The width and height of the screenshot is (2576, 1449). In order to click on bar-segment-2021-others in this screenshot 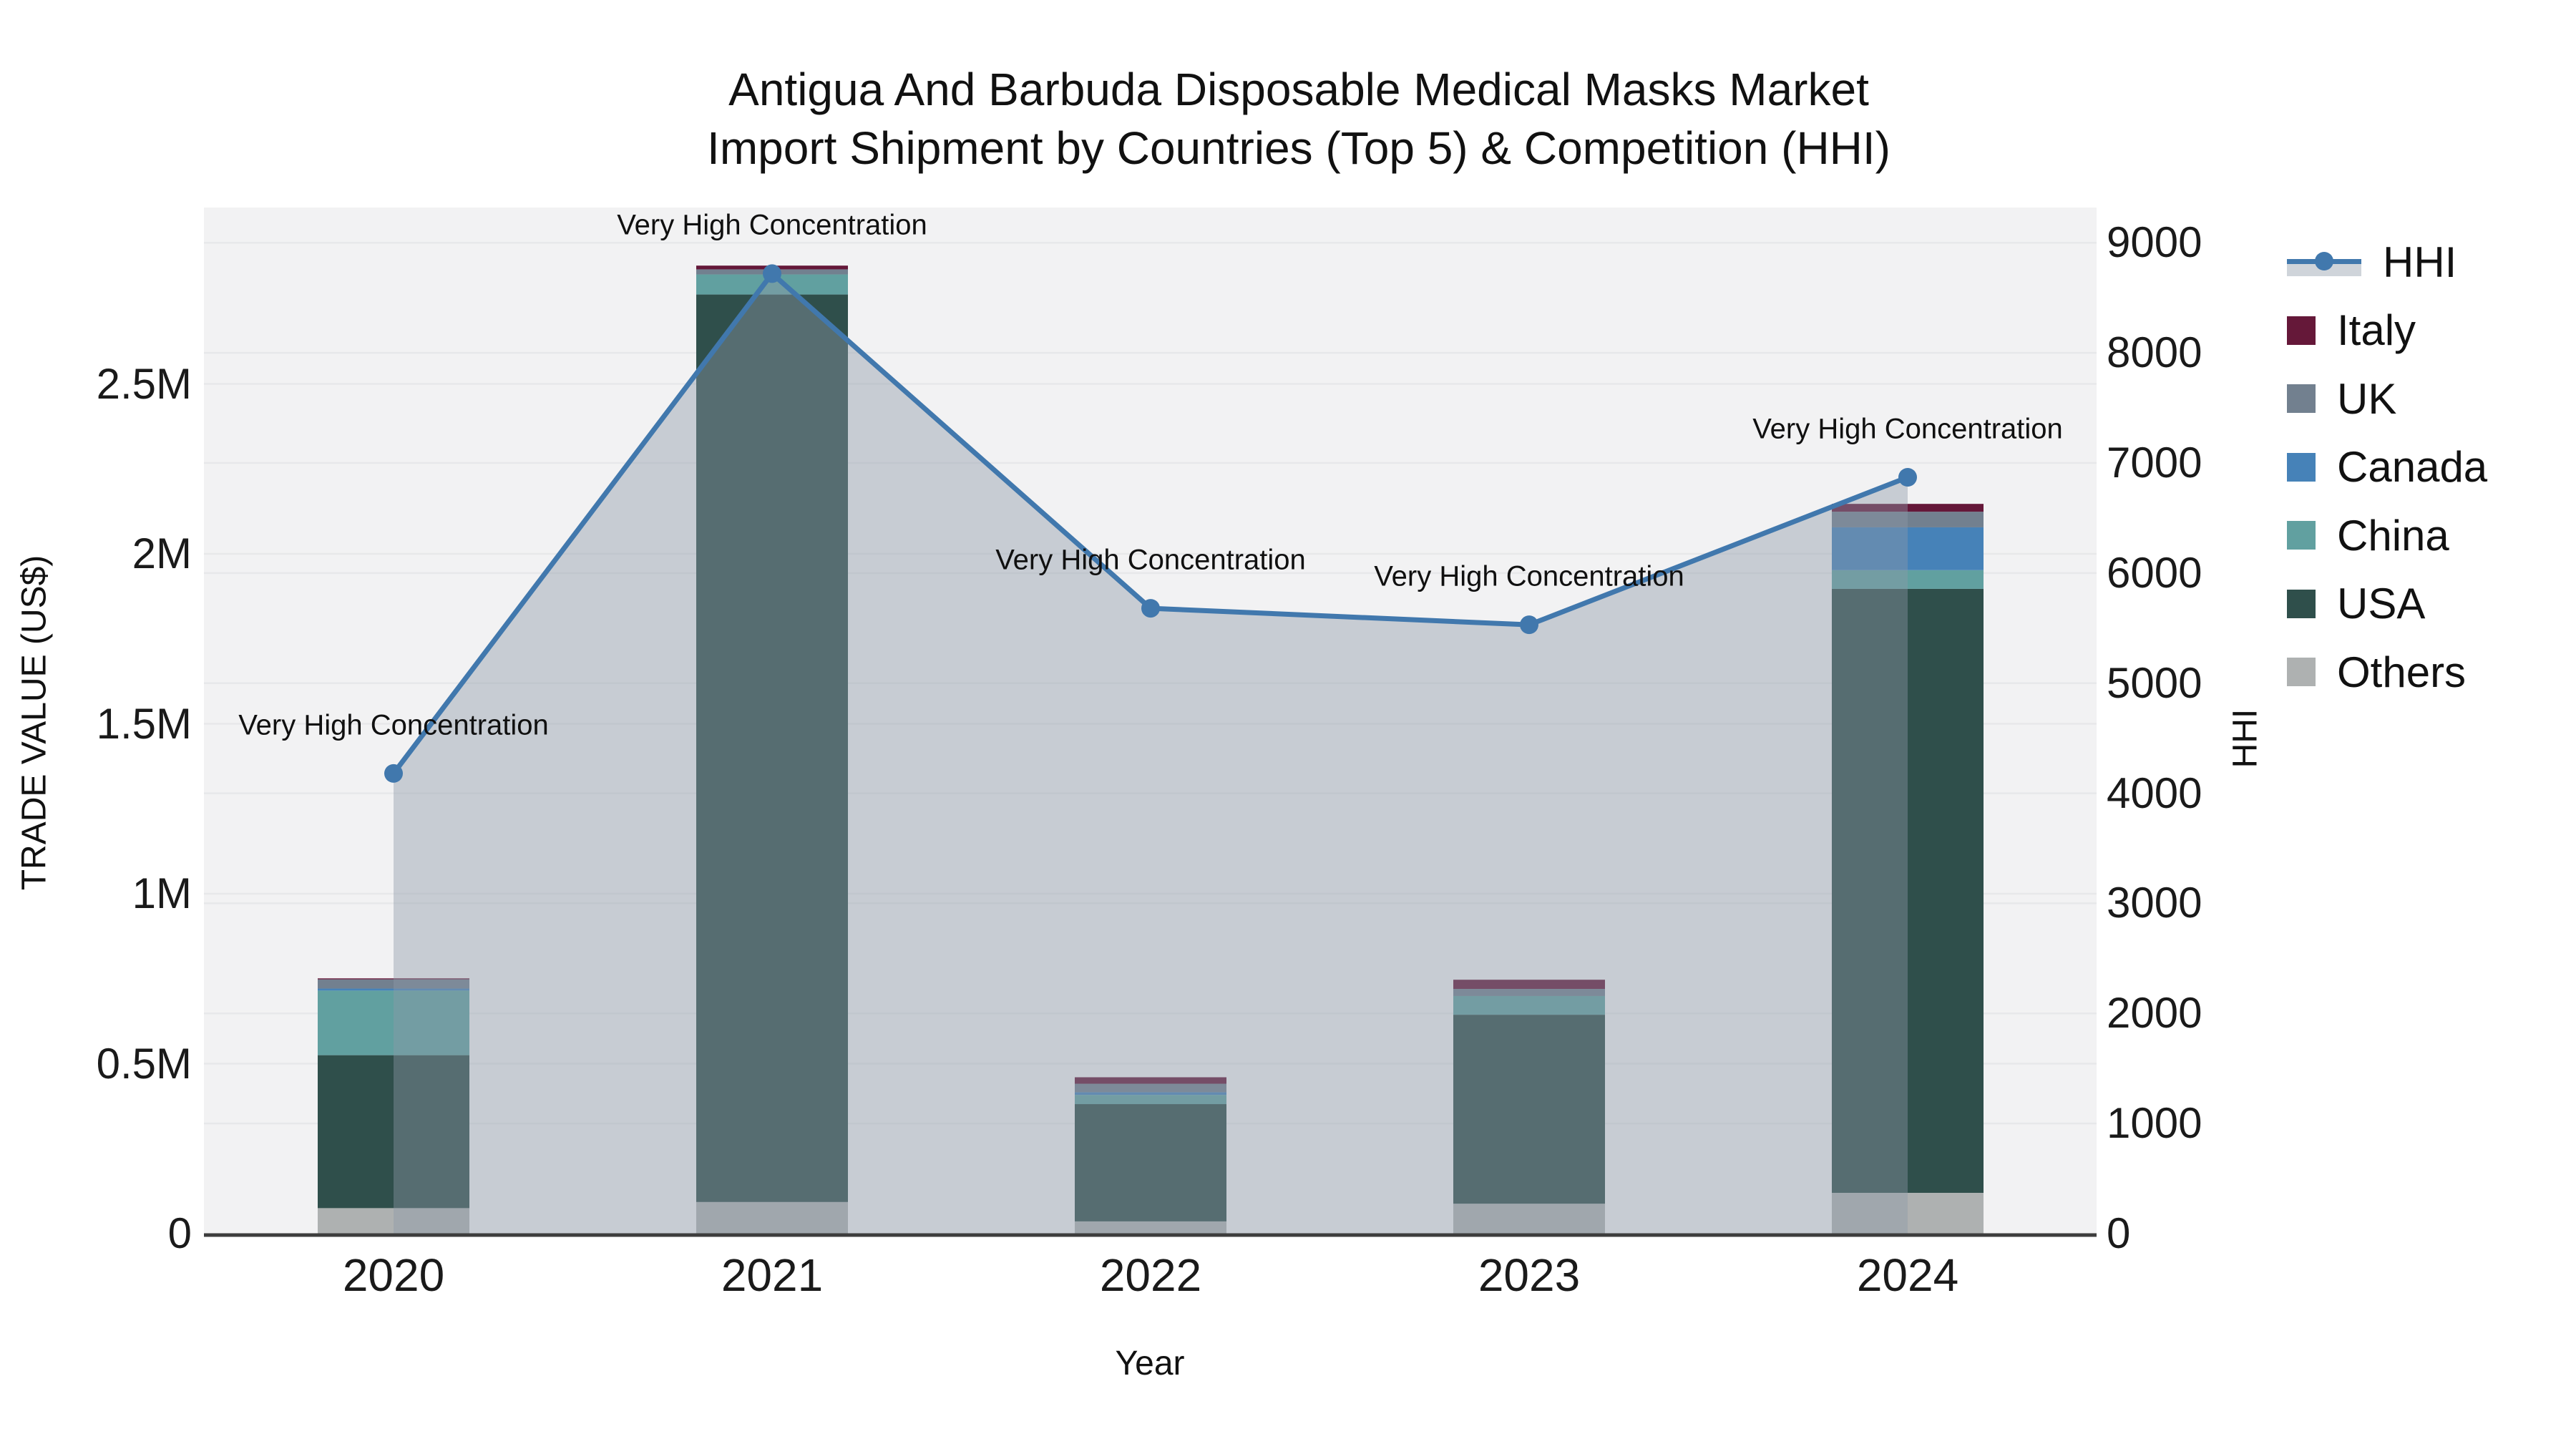, I will do `click(772, 1217)`.